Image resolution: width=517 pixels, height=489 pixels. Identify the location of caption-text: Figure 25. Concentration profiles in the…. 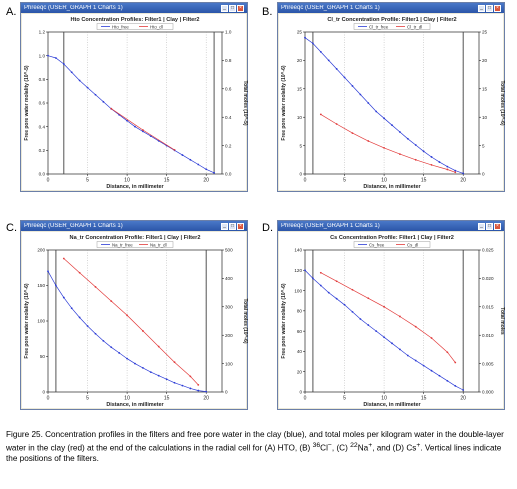
(255, 441).